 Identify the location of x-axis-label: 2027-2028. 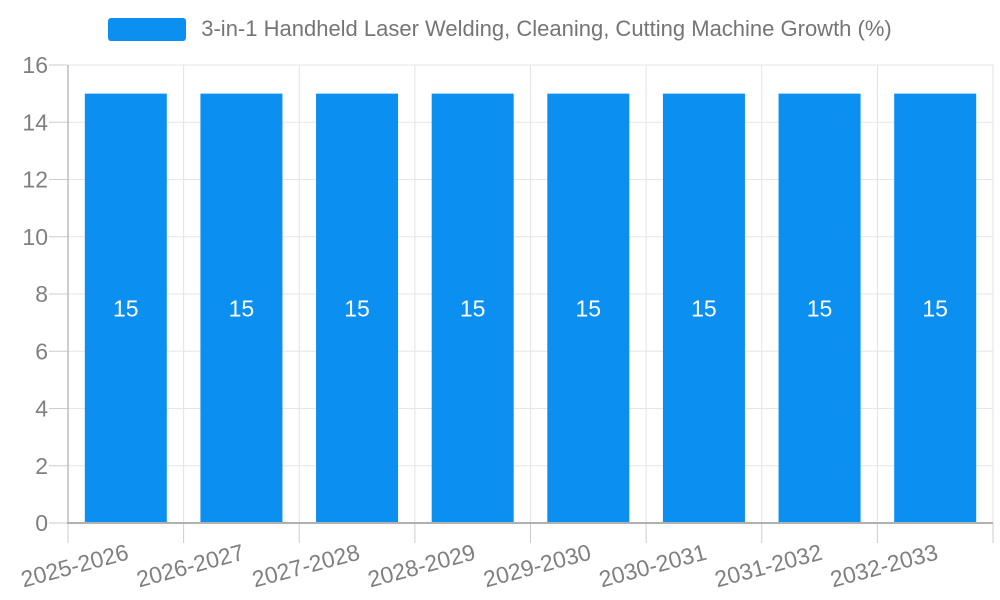
(305, 566).